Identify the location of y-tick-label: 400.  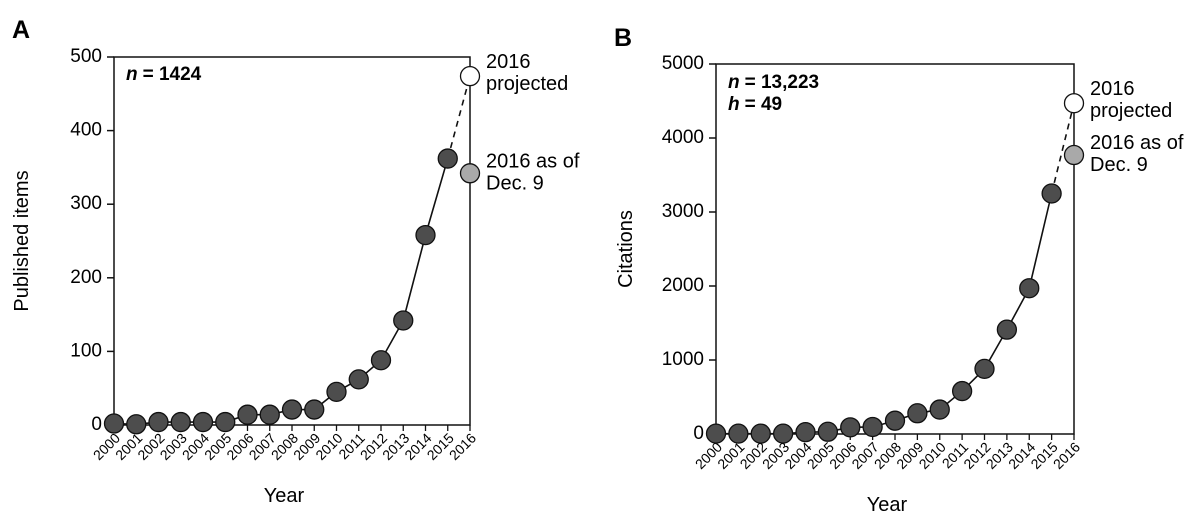
(86, 130).